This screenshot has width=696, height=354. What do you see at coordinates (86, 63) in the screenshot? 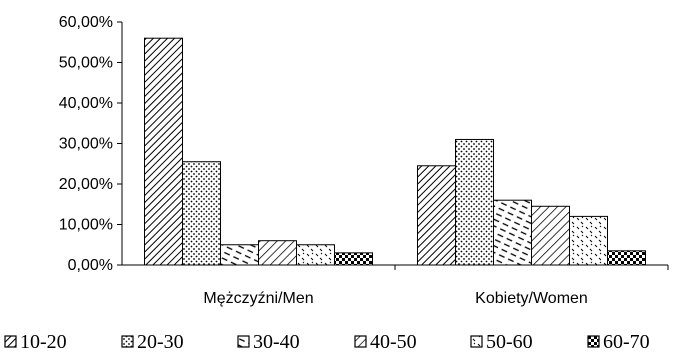
I see `y-tick-label: 50,00%` at bounding box center [86, 63].